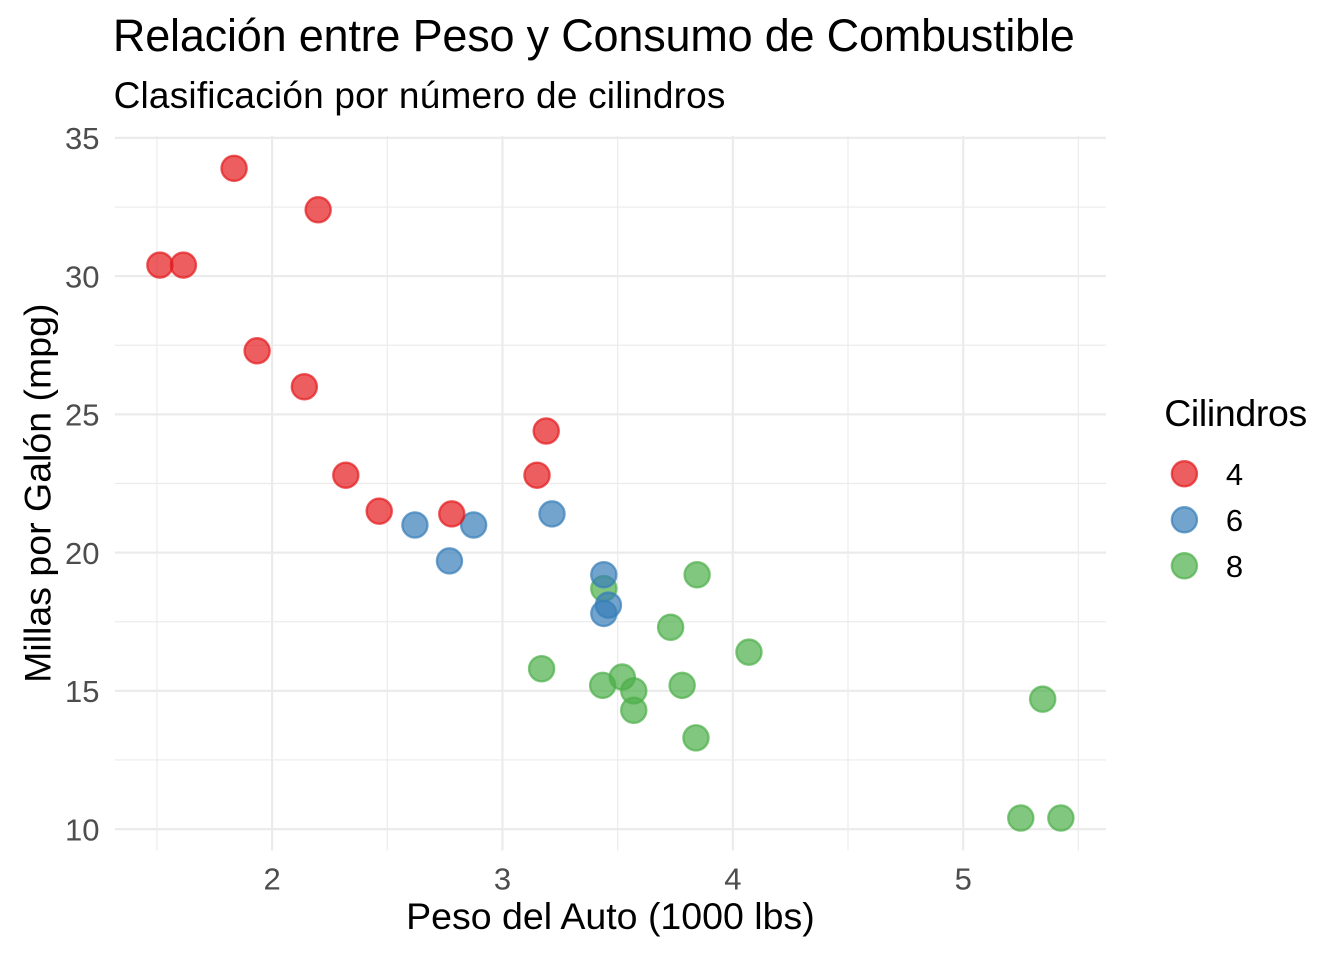 Image resolution: width=1344 pixels, height=960 pixels. What do you see at coordinates (82, 415) in the screenshot?
I see `svg-text: 25` at bounding box center [82, 415].